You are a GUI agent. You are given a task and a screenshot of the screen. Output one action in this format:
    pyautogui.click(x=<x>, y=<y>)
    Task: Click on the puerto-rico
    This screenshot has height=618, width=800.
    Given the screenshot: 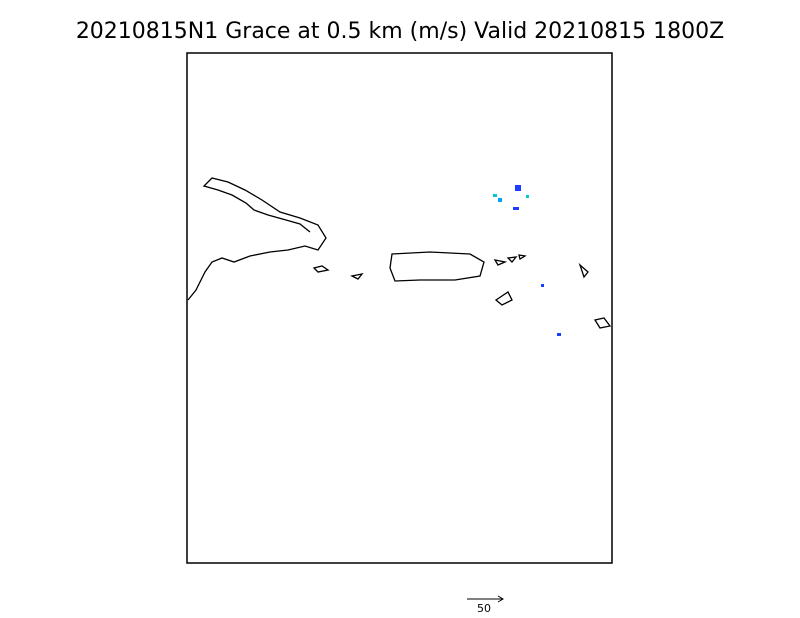 What is the action you would take?
    pyautogui.click(x=437, y=266)
    